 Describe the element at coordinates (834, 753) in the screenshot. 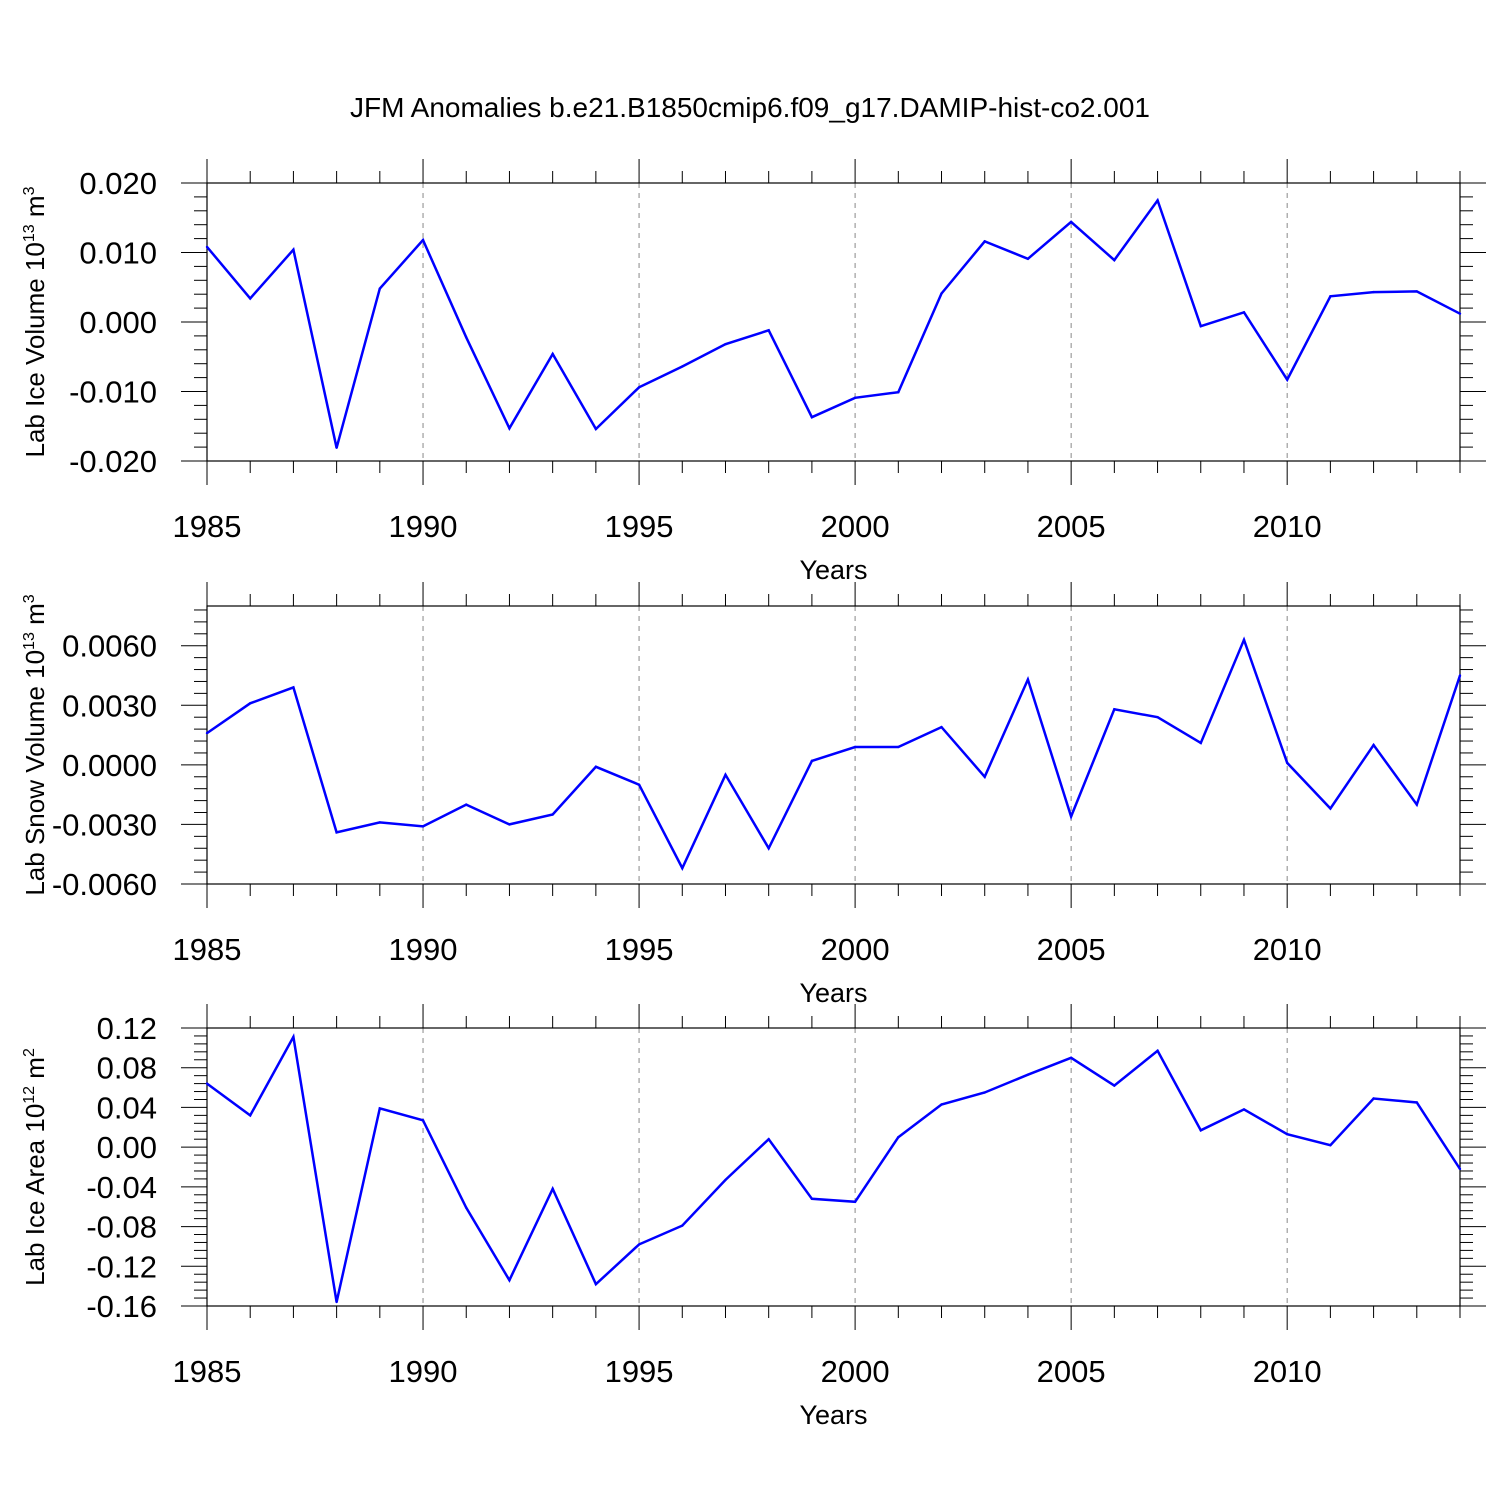

I see `series-line` at that location.